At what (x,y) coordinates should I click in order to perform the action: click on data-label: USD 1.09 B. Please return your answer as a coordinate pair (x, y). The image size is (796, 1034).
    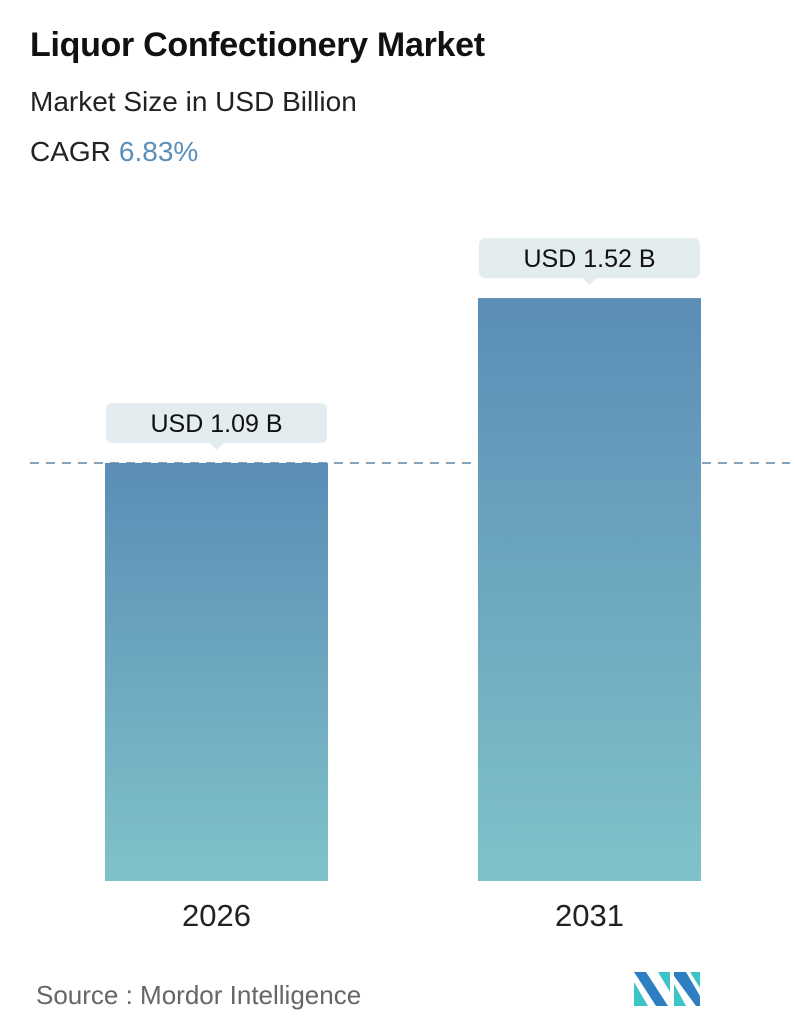
    Looking at the image, I should click on (216, 424).